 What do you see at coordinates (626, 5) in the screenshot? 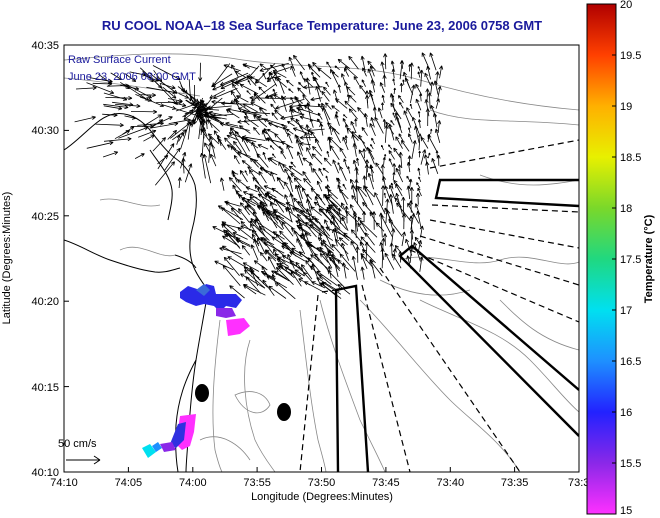
I see `colorbar-tick: 20` at bounding box center [626, 5].